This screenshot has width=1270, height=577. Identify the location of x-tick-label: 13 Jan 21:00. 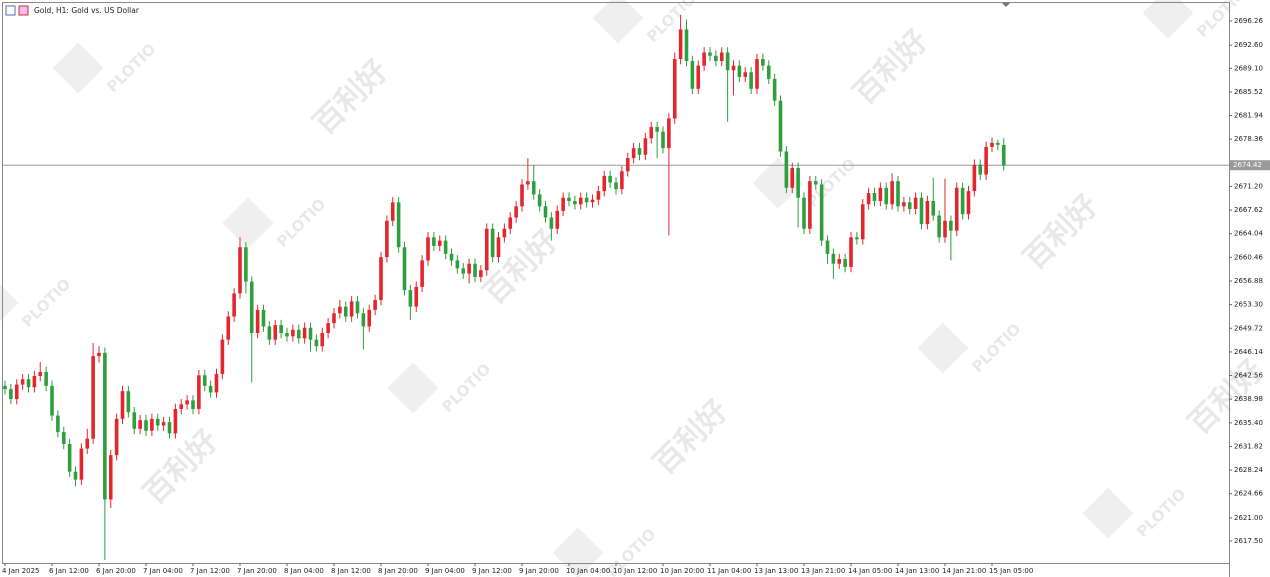
(823, 571).